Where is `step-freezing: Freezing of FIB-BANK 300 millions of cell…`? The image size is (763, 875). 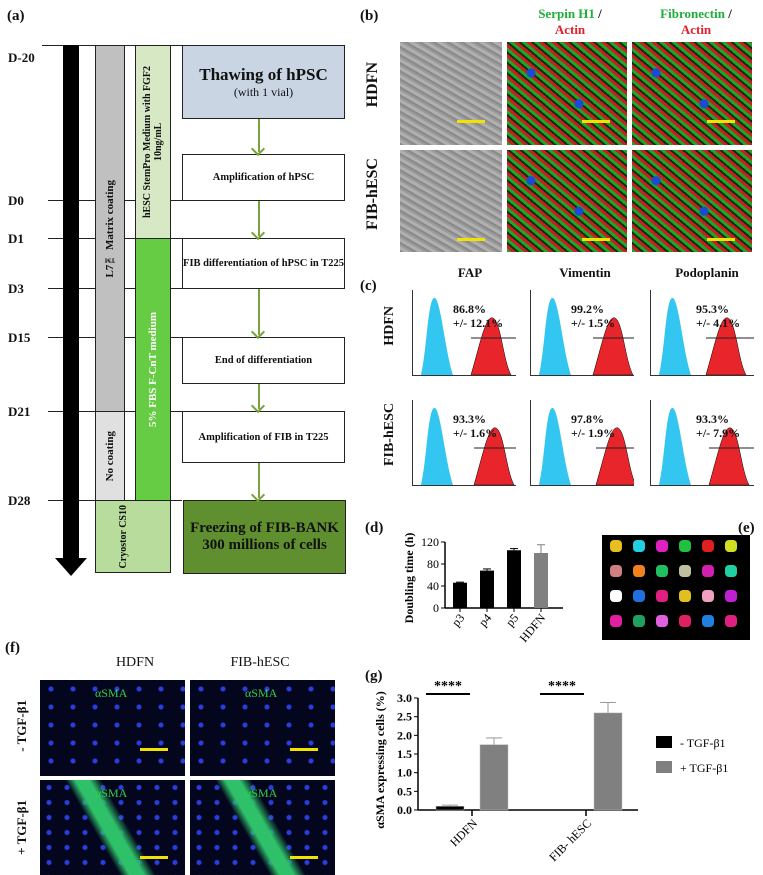 step-freezing: Freezing of FIB-BANK 300 millions of cell… is located at coordinates (264, 537).